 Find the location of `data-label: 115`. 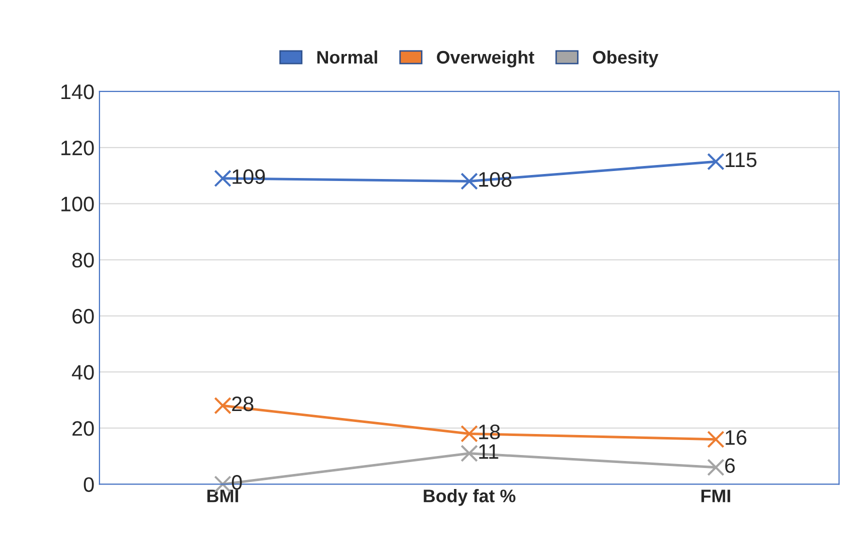

data-label: 115 is located at coordinates (741, 160).